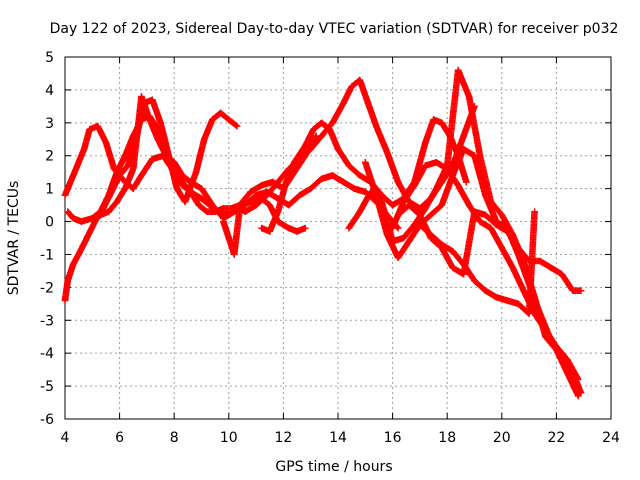 The width and height of the screenshot is (640, 480). What do you see at coordinates (611, 438) in the screenshot?
I see `x-tick-label: 24` at bounding box center [611, 438].